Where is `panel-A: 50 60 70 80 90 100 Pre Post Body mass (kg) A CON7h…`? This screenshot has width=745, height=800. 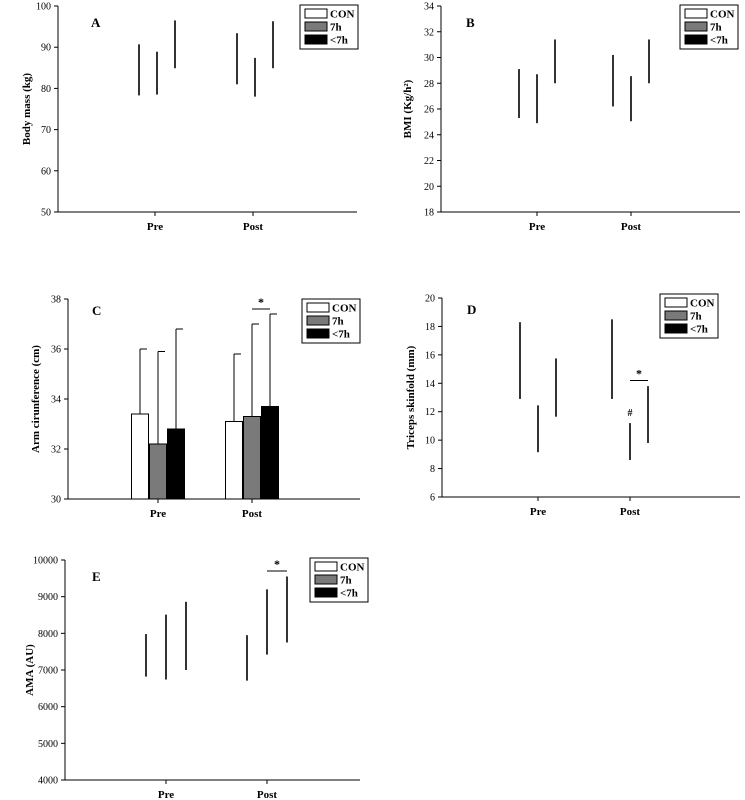
panel-A: 50 60 70 80 90 100 Pre Post Body mass (kg) A CON7h… is located at coordinates (190, 117).